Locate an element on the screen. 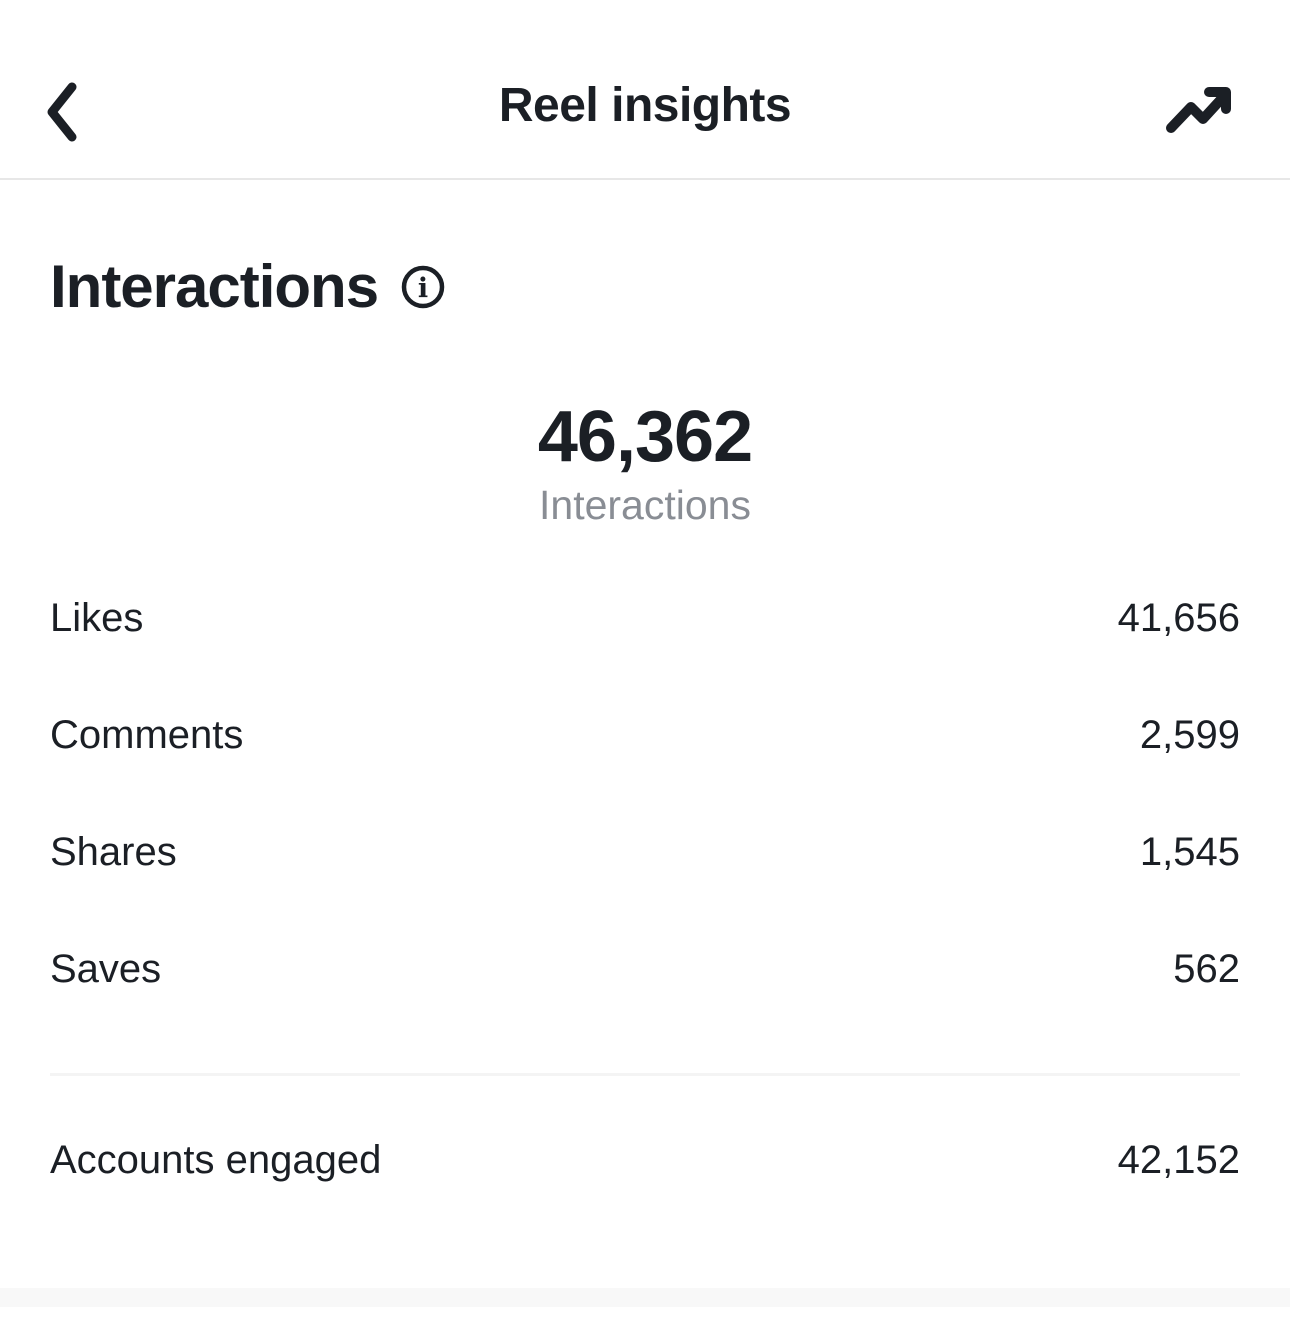 This screenshot has height=1334, width=1290. insights-trend-button is located at coordinates (1199, 109).